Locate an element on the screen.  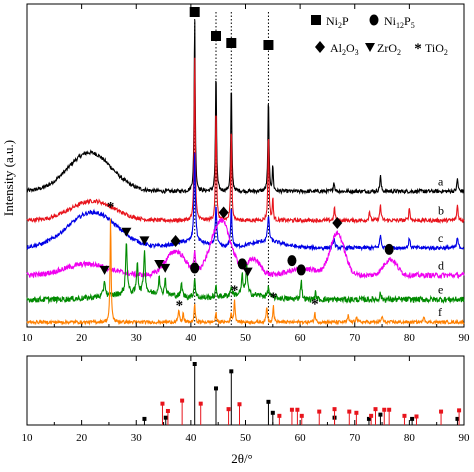
legend-subscript: 5 is located at coordinates (413, 25).